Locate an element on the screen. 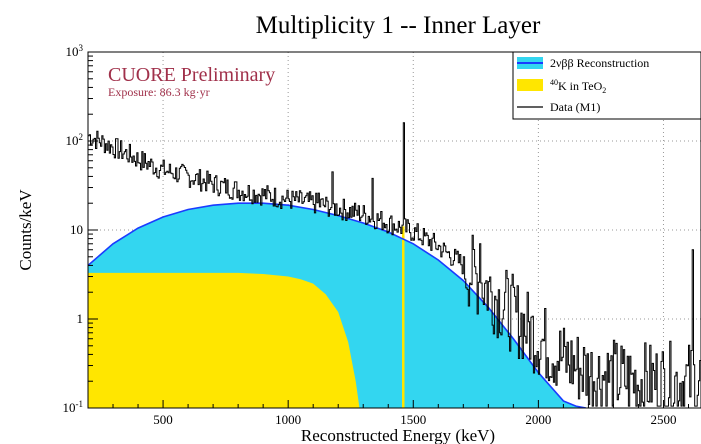 The image size is (701, 444). y-axis-ticks: 10⁻¹ 1 10 10² 10³ is located at coordinates (80, 229).